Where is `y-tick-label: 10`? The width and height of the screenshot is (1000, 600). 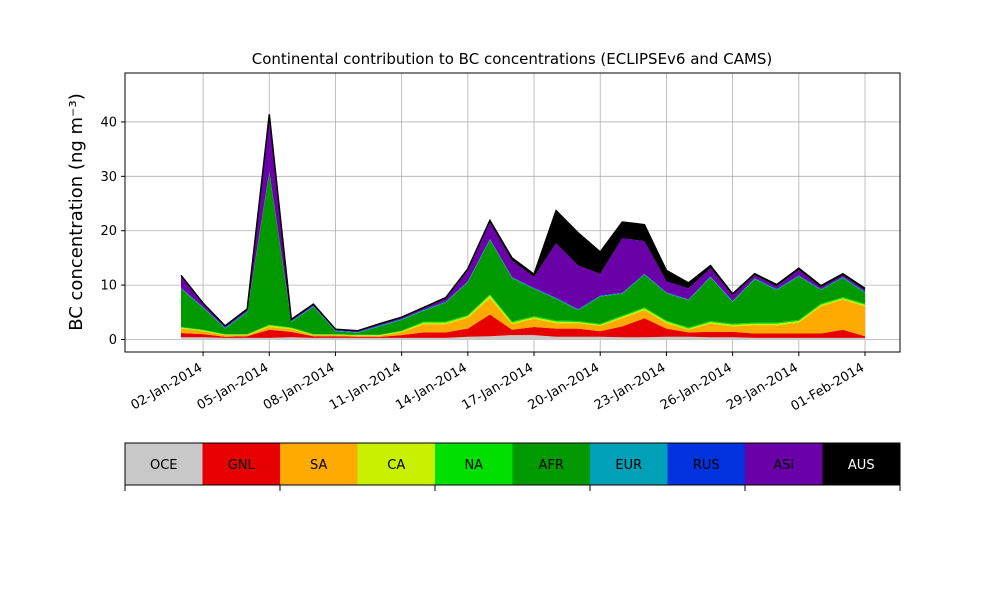 y-tick-label: 10 is located at coordinates (108, 286).